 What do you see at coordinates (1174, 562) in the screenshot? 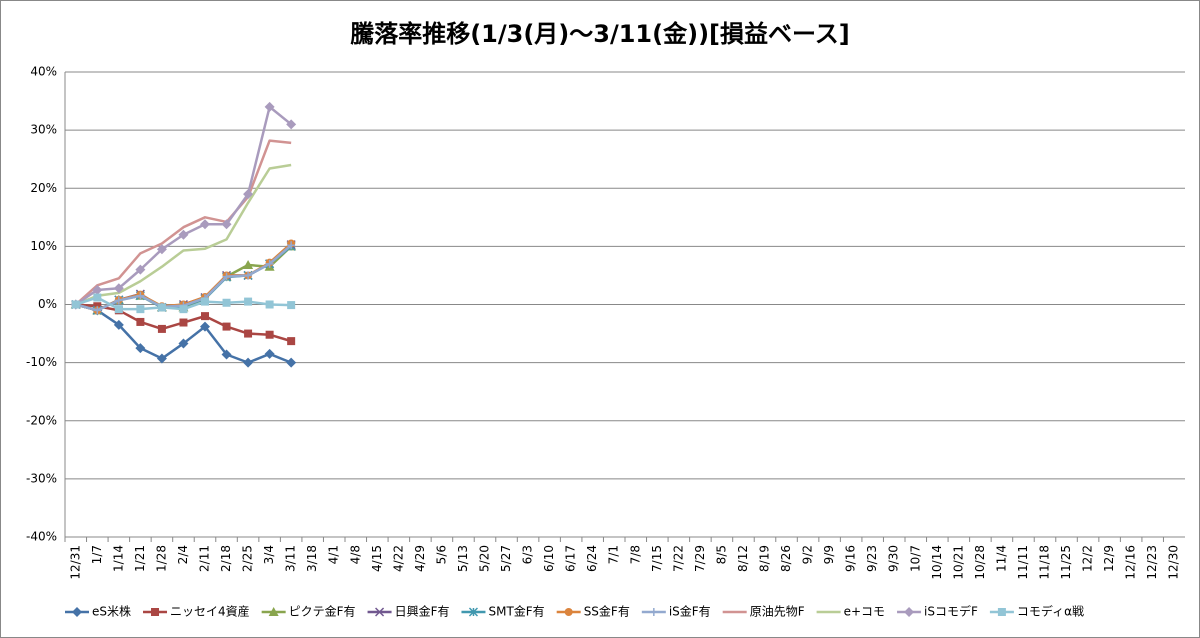
I see `x-tick-label: 12/30` at bounding box center [1174, 562].